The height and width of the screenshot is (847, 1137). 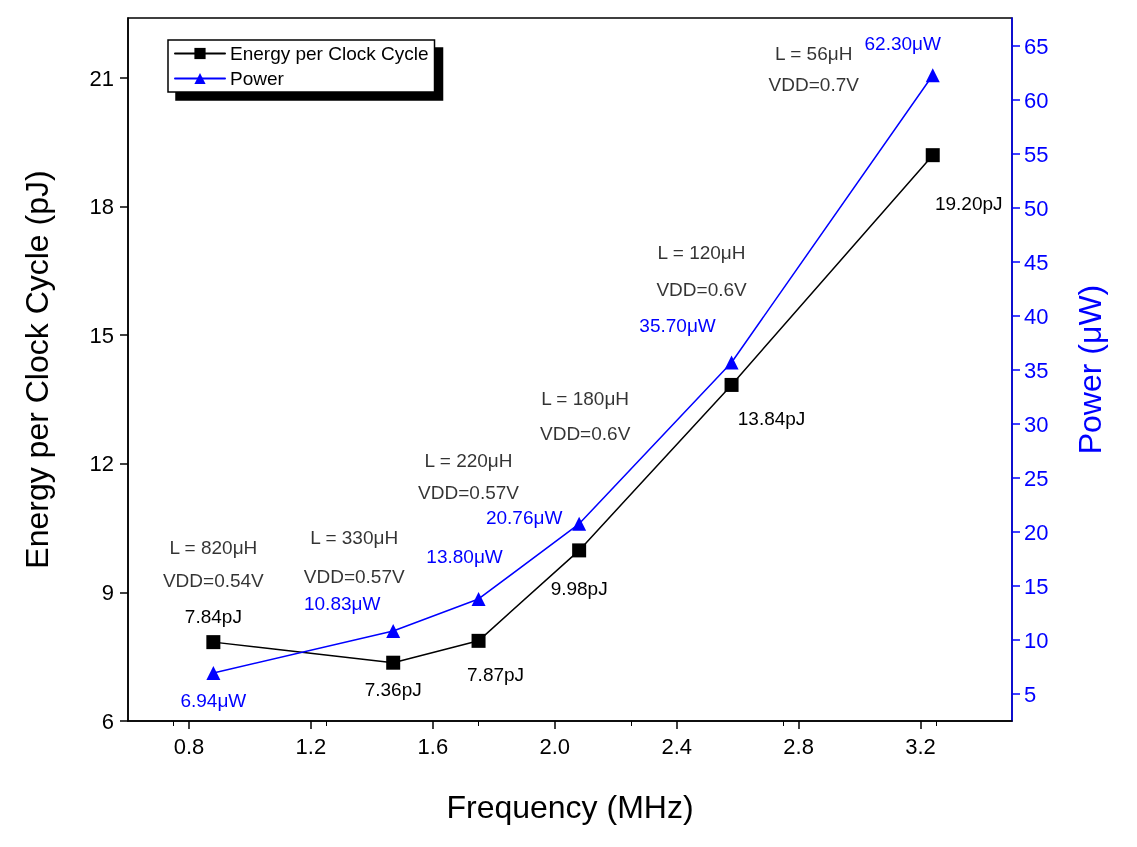 What do you see at coordinates (393, 690) in the screenshot?
I see `data-label: 7.36pJ` at bounding box center [393, 690].